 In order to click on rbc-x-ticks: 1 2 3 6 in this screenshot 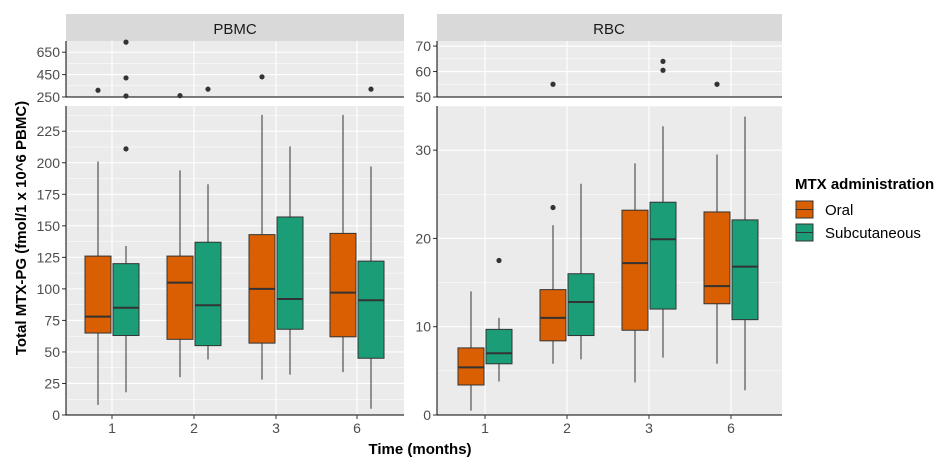, I will do `click(608, 425)`.